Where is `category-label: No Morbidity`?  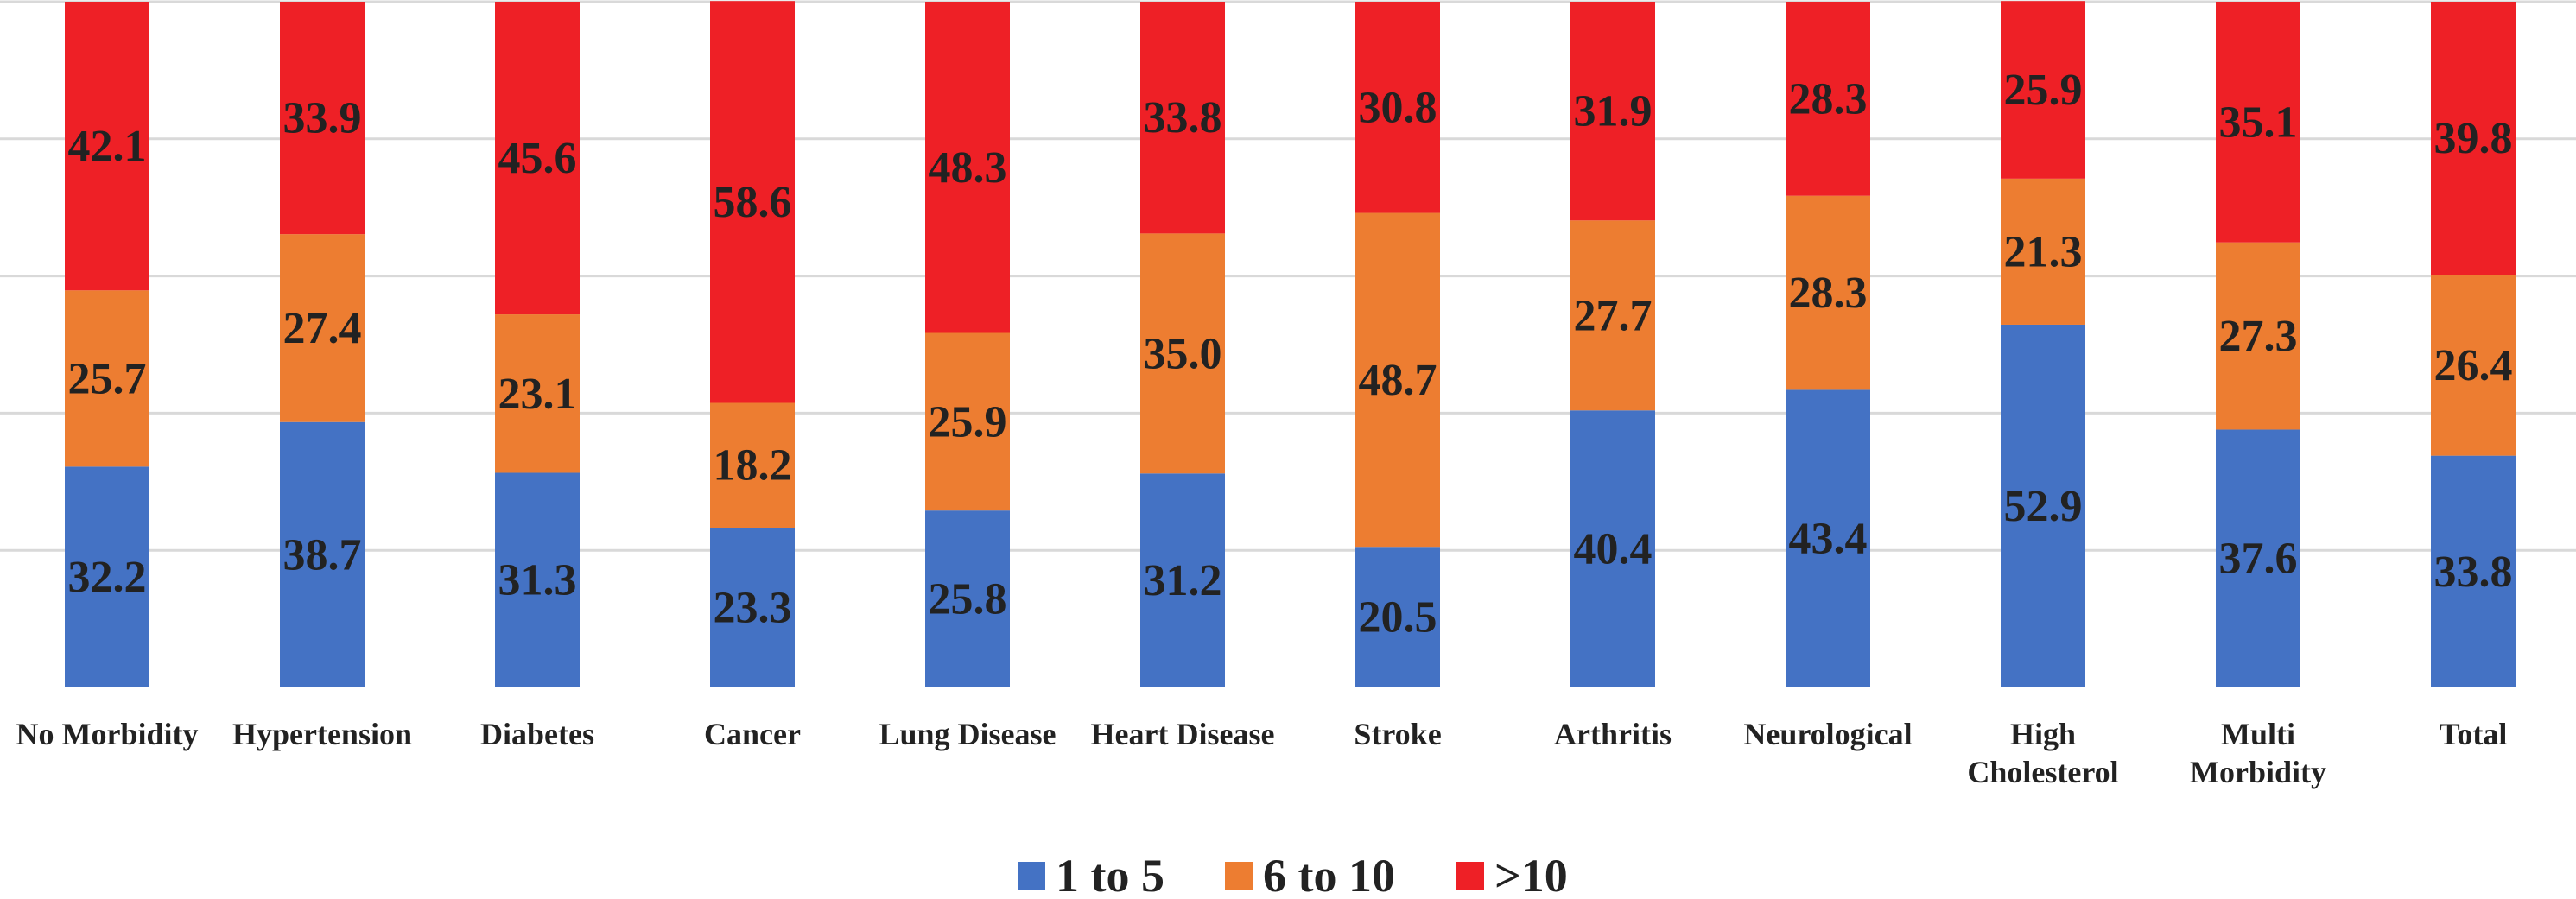
category-label: No Morbidity is located at coordinates (107, 734).